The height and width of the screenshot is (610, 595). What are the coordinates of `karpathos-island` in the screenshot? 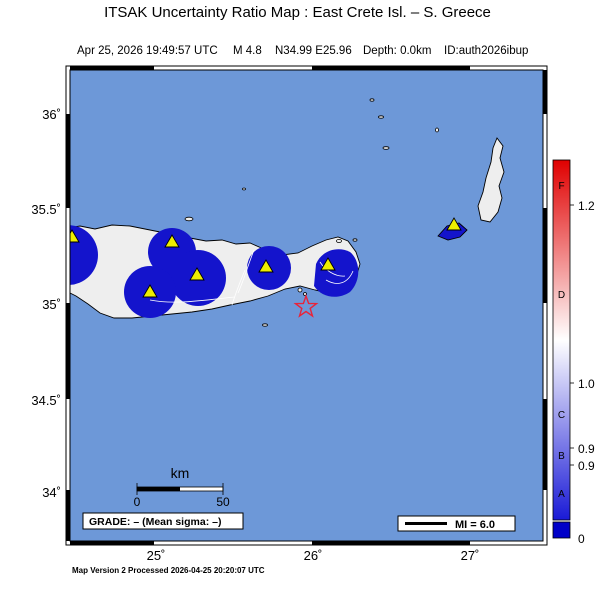 It's located at (491, 180).